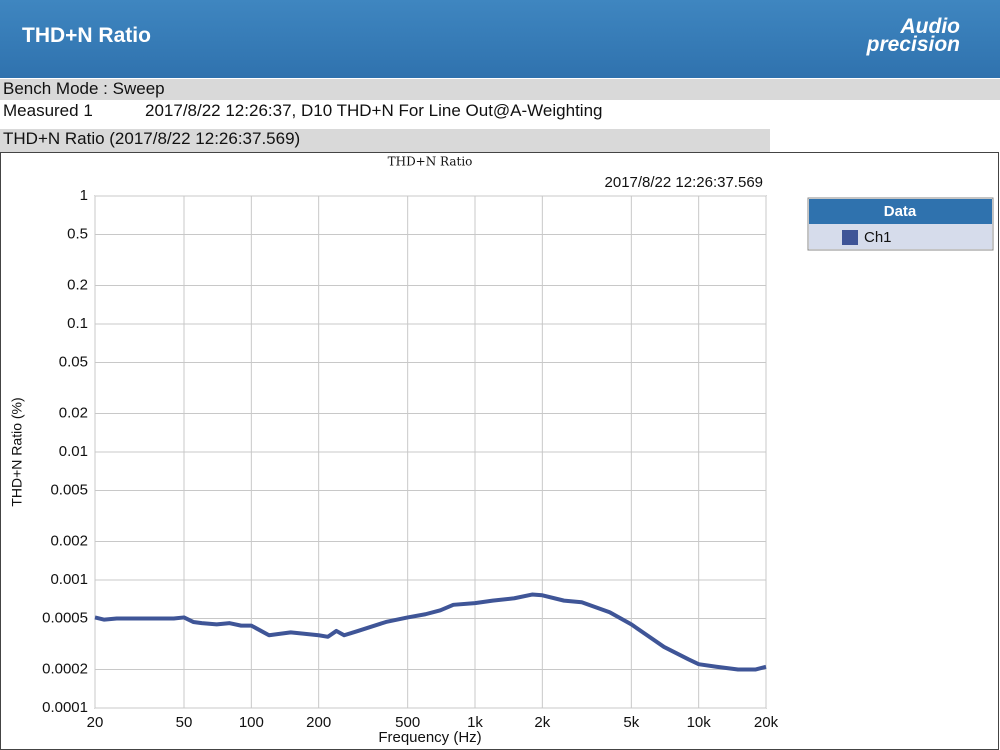 The image size is (1000, 750). What do you see at coordinates (500, 39) in the screenshot?
I see `header-bar: THD+N Ratio Audio precision` at bounding box center [500, 39].